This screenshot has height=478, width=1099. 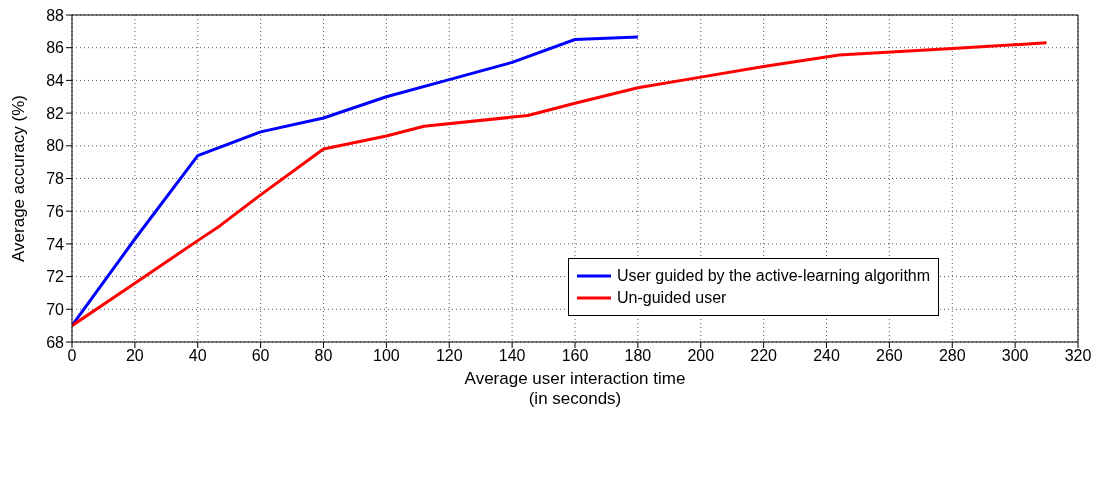 I want to click on y-axis-title: Average accuracy (%), so click(x=19, y=178).